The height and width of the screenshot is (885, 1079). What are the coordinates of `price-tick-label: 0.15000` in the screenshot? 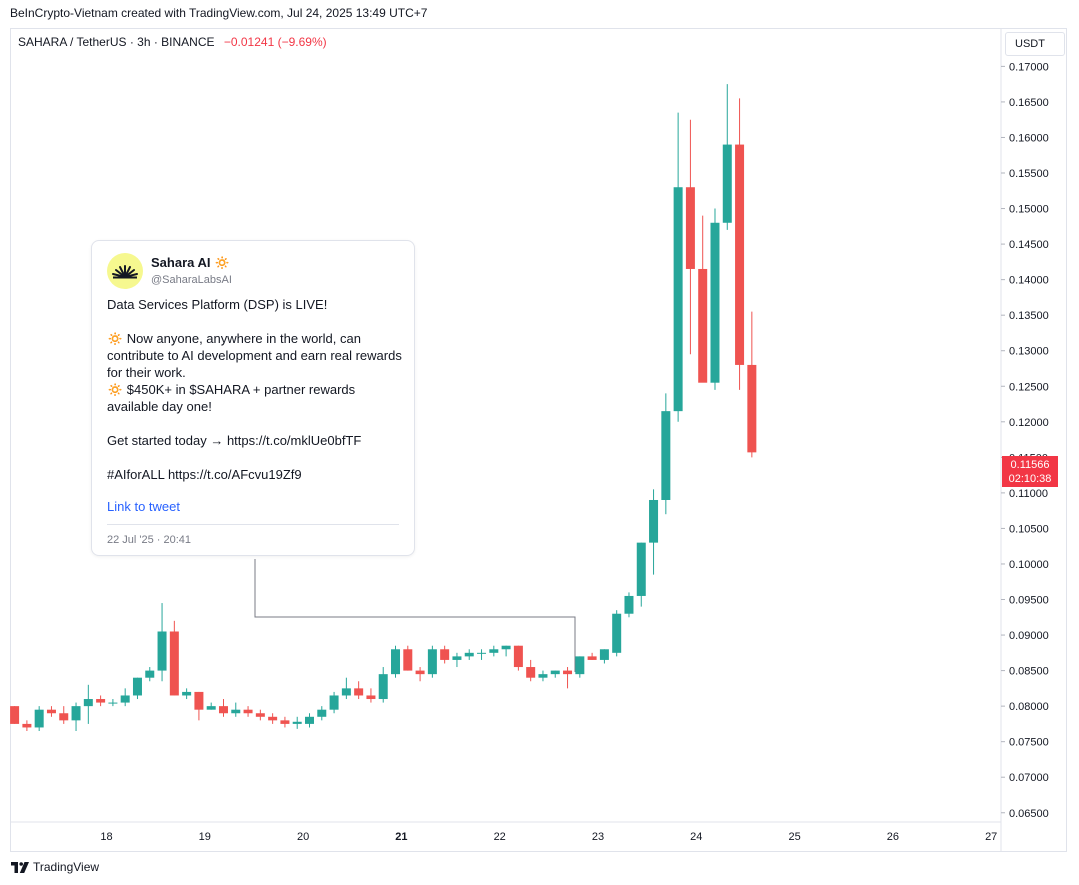 It's located at (1029, 210).